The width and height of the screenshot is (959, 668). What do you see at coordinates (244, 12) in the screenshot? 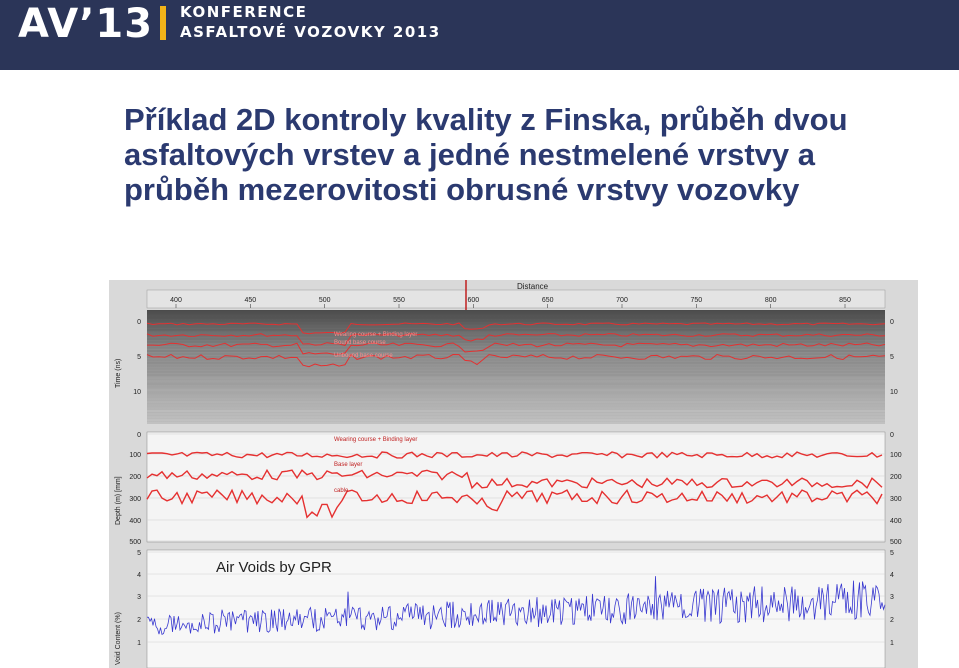
I see `conference-name: KONFERENCE` at bounding box center [244, 12].